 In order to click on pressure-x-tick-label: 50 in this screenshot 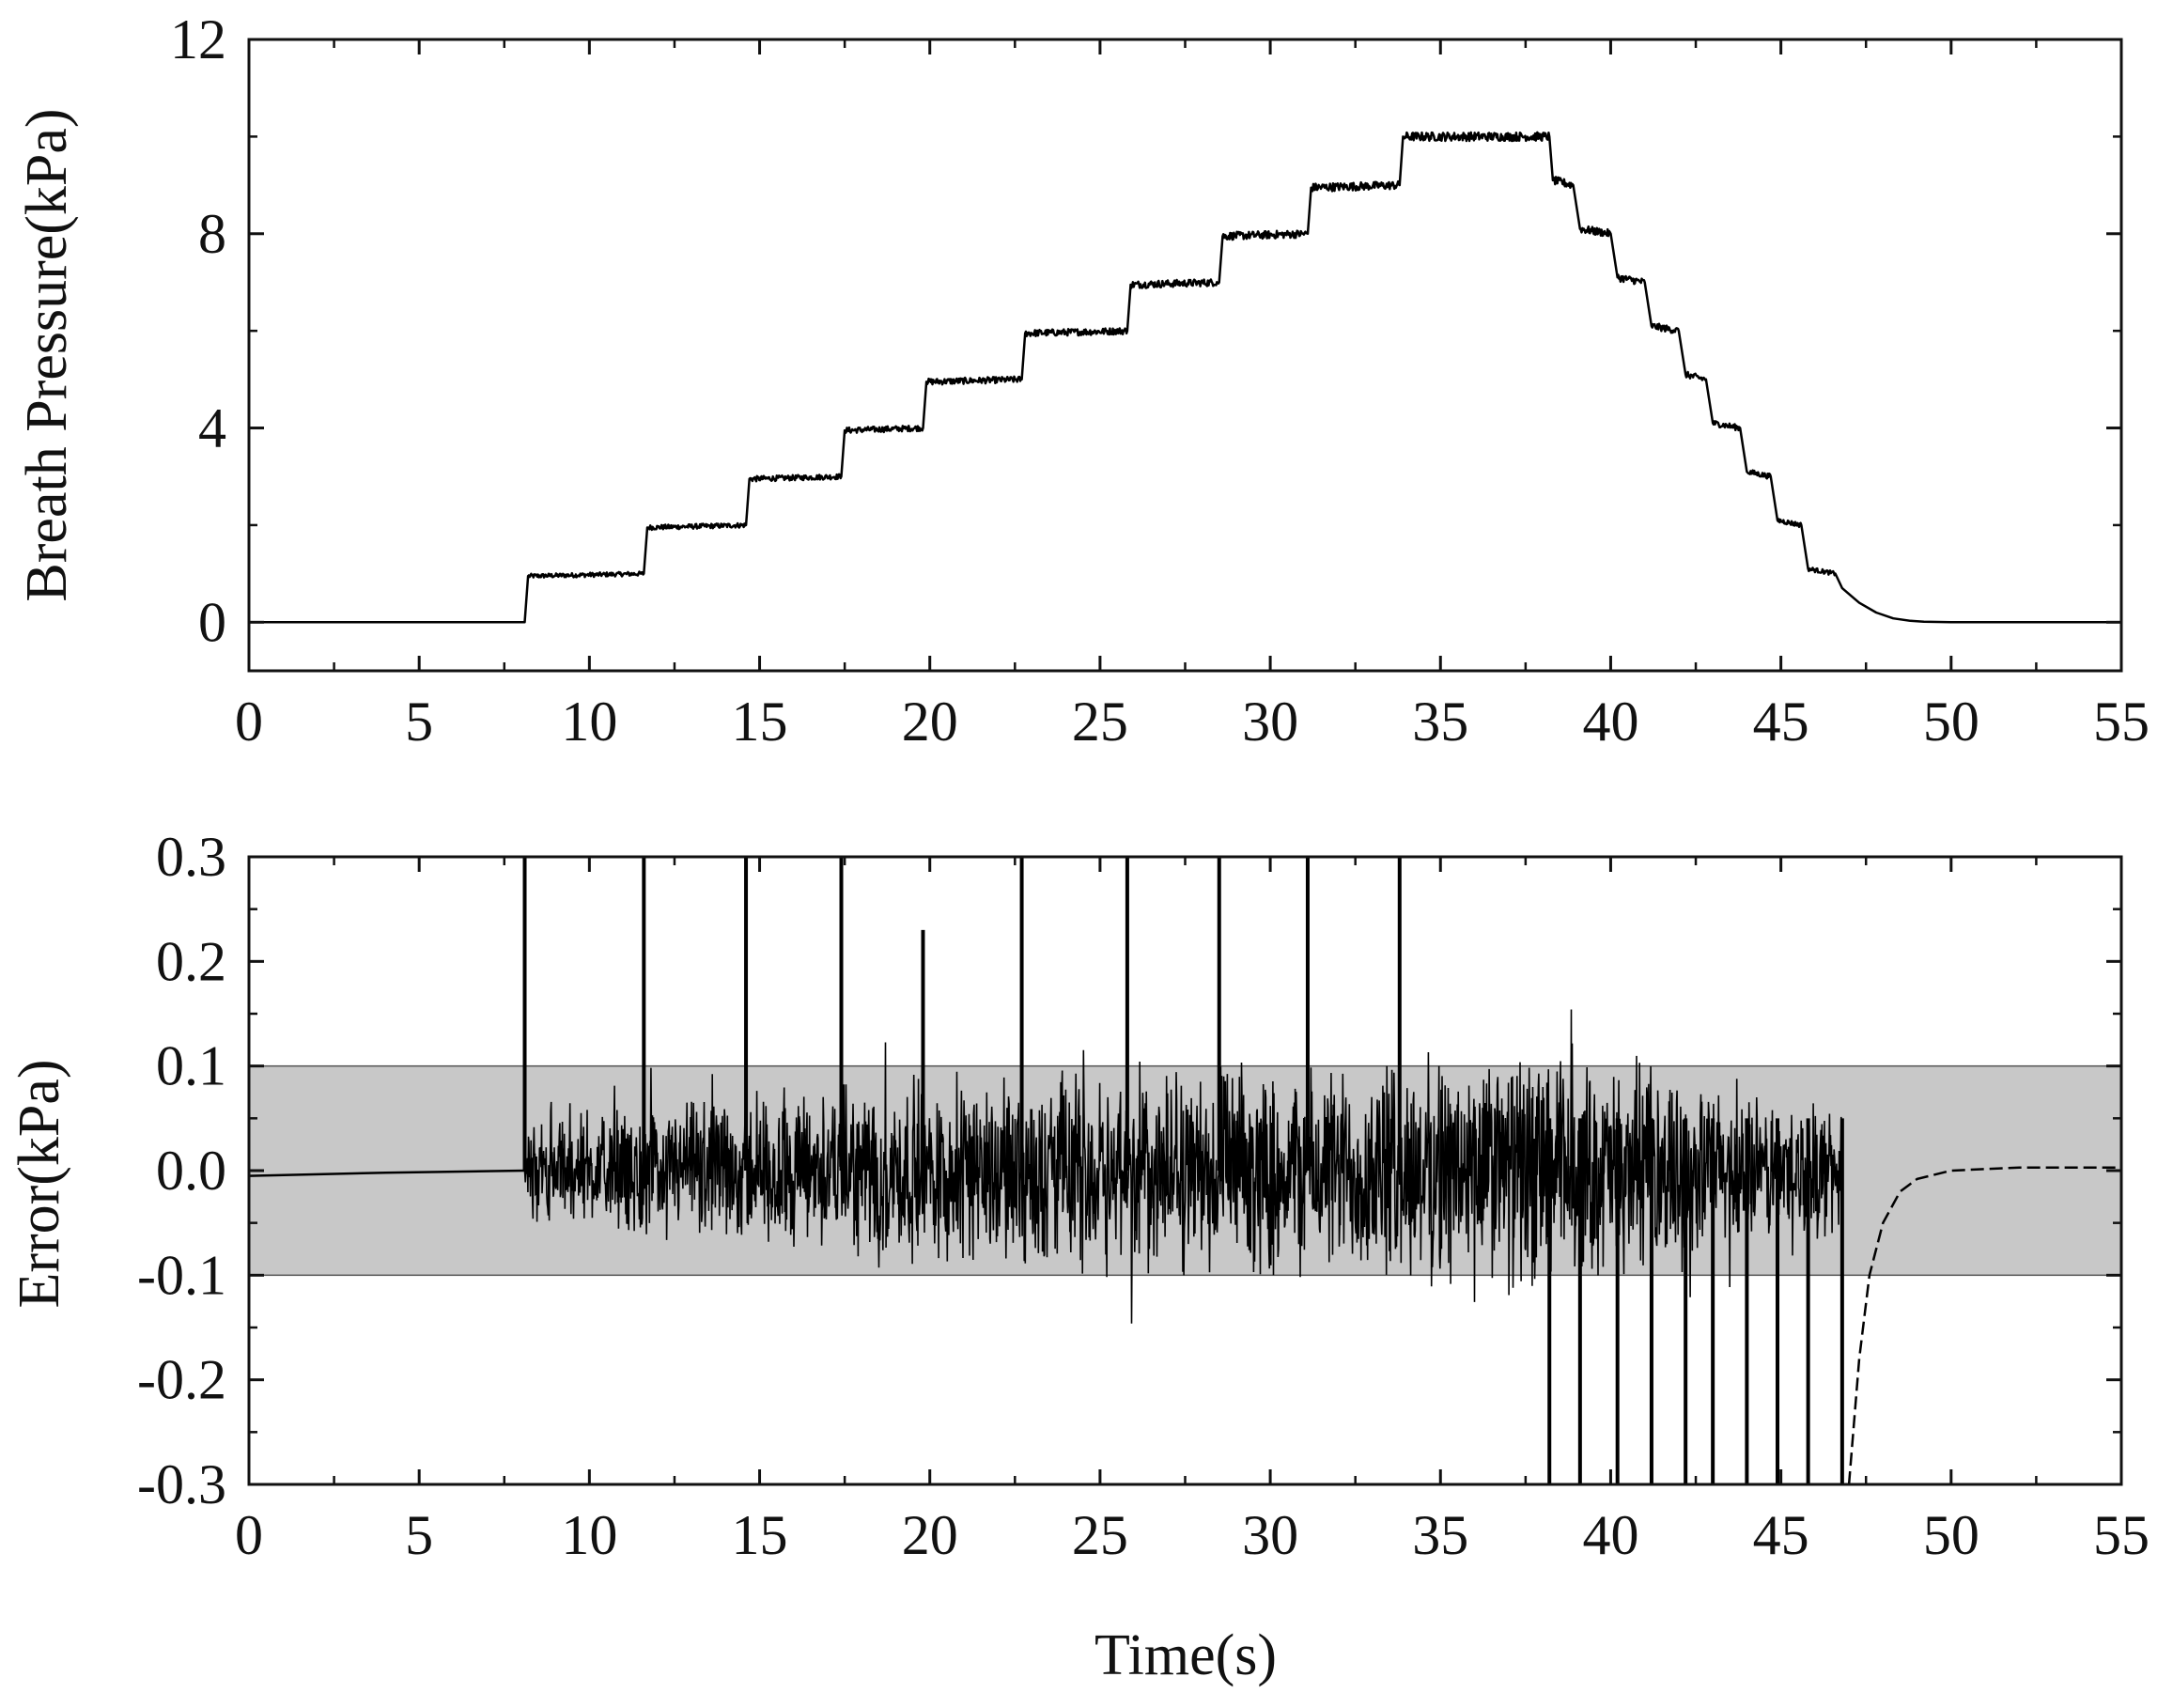, I will do `click(1951, 722)`.